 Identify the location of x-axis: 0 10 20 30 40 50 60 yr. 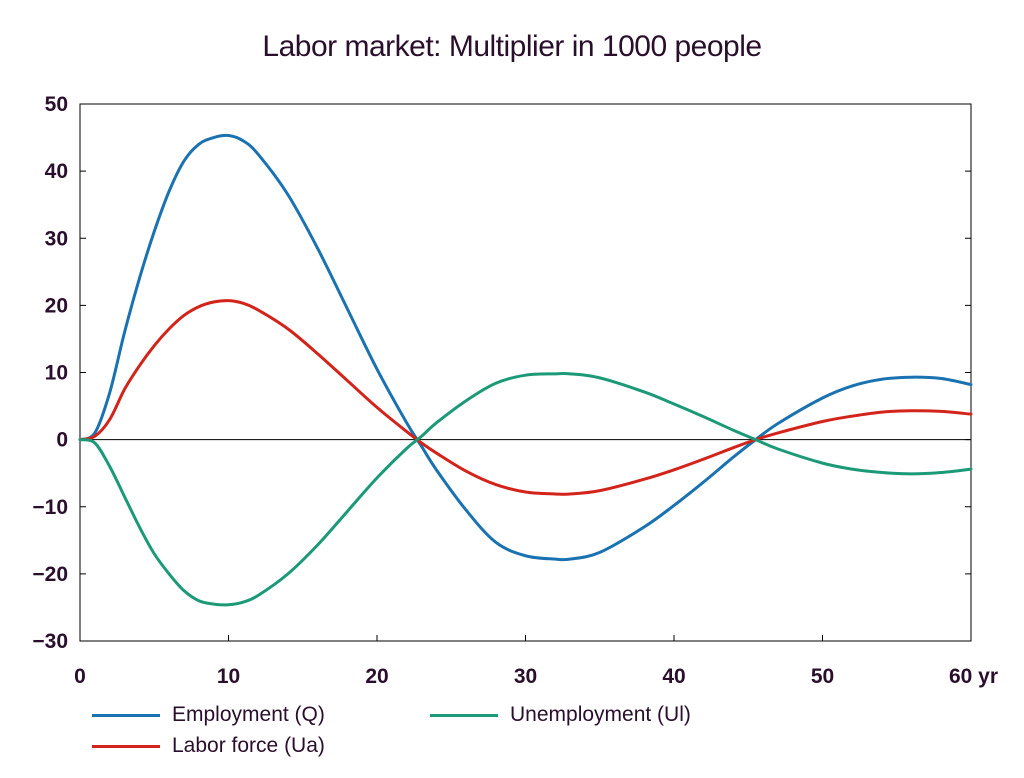
(536, 661).